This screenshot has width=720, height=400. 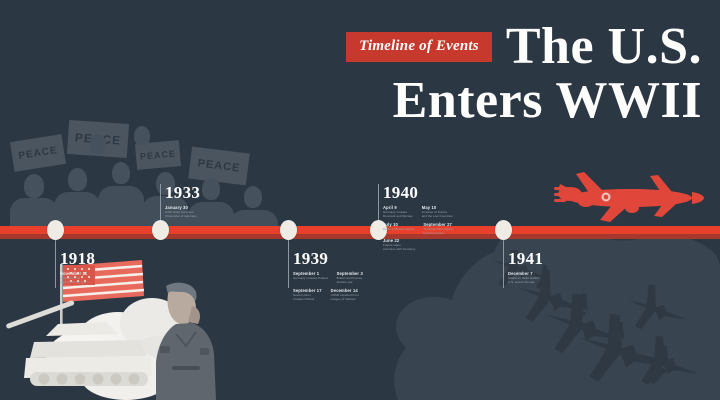 What do you see at coordinates (390, 224) in the screenshot?
I see `marker-date-label: July 10` at bounding box center [390, 224].